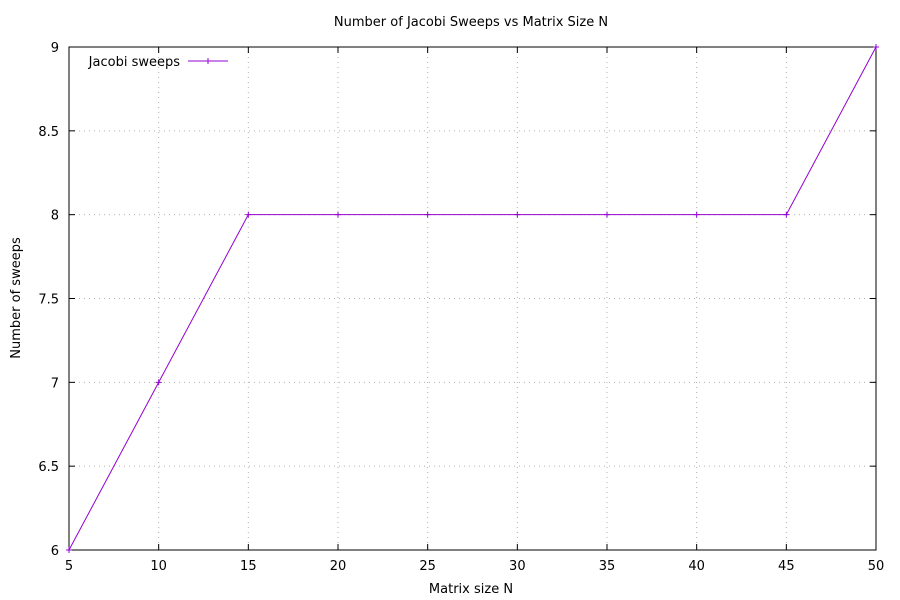 This screenshot has width=900, height=600. Describe the element at coordinates (55, 48) in the screenshot. I see `y-tick-label: 9` at that location.